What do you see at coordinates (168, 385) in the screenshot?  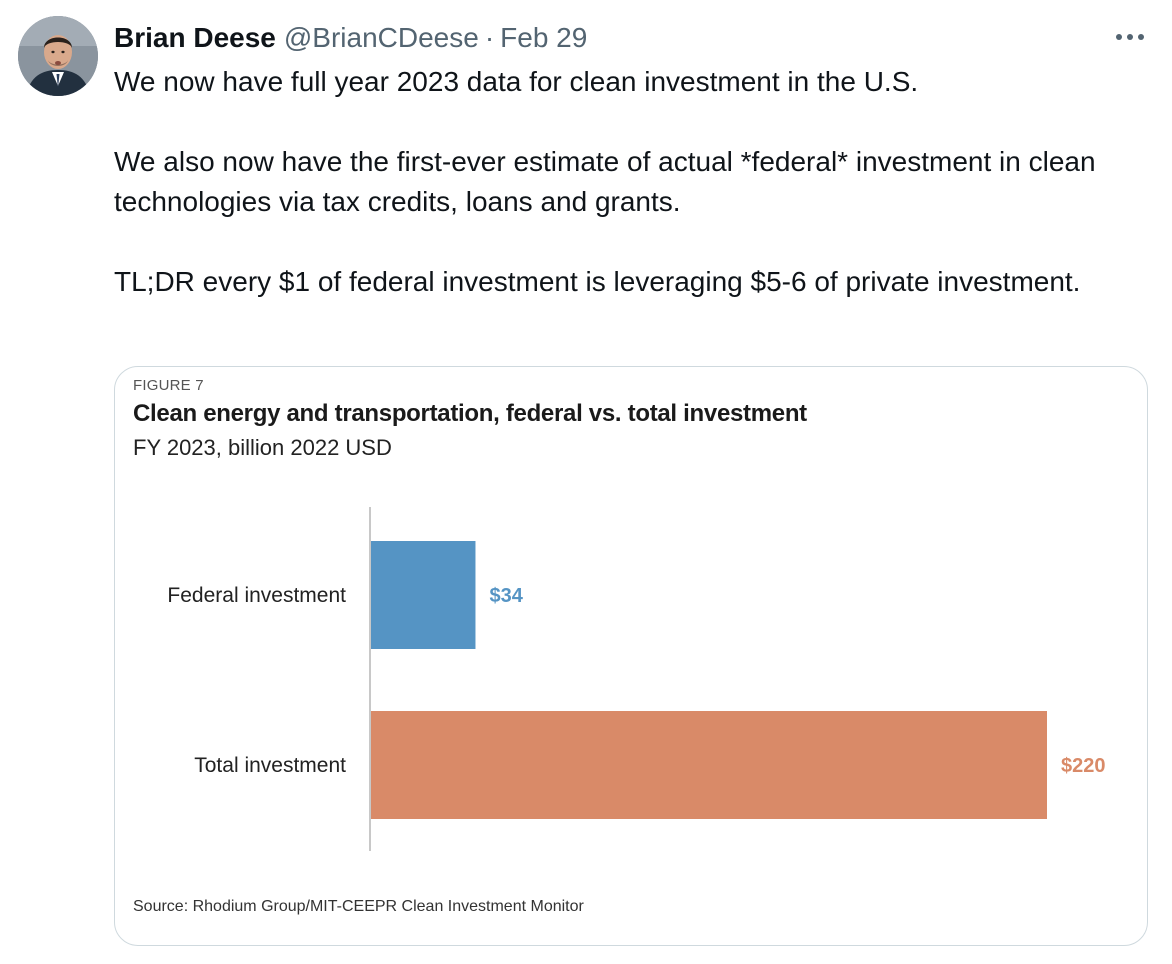 I see `figure-label: FIGURE 7` at bounding box center [168, 385].